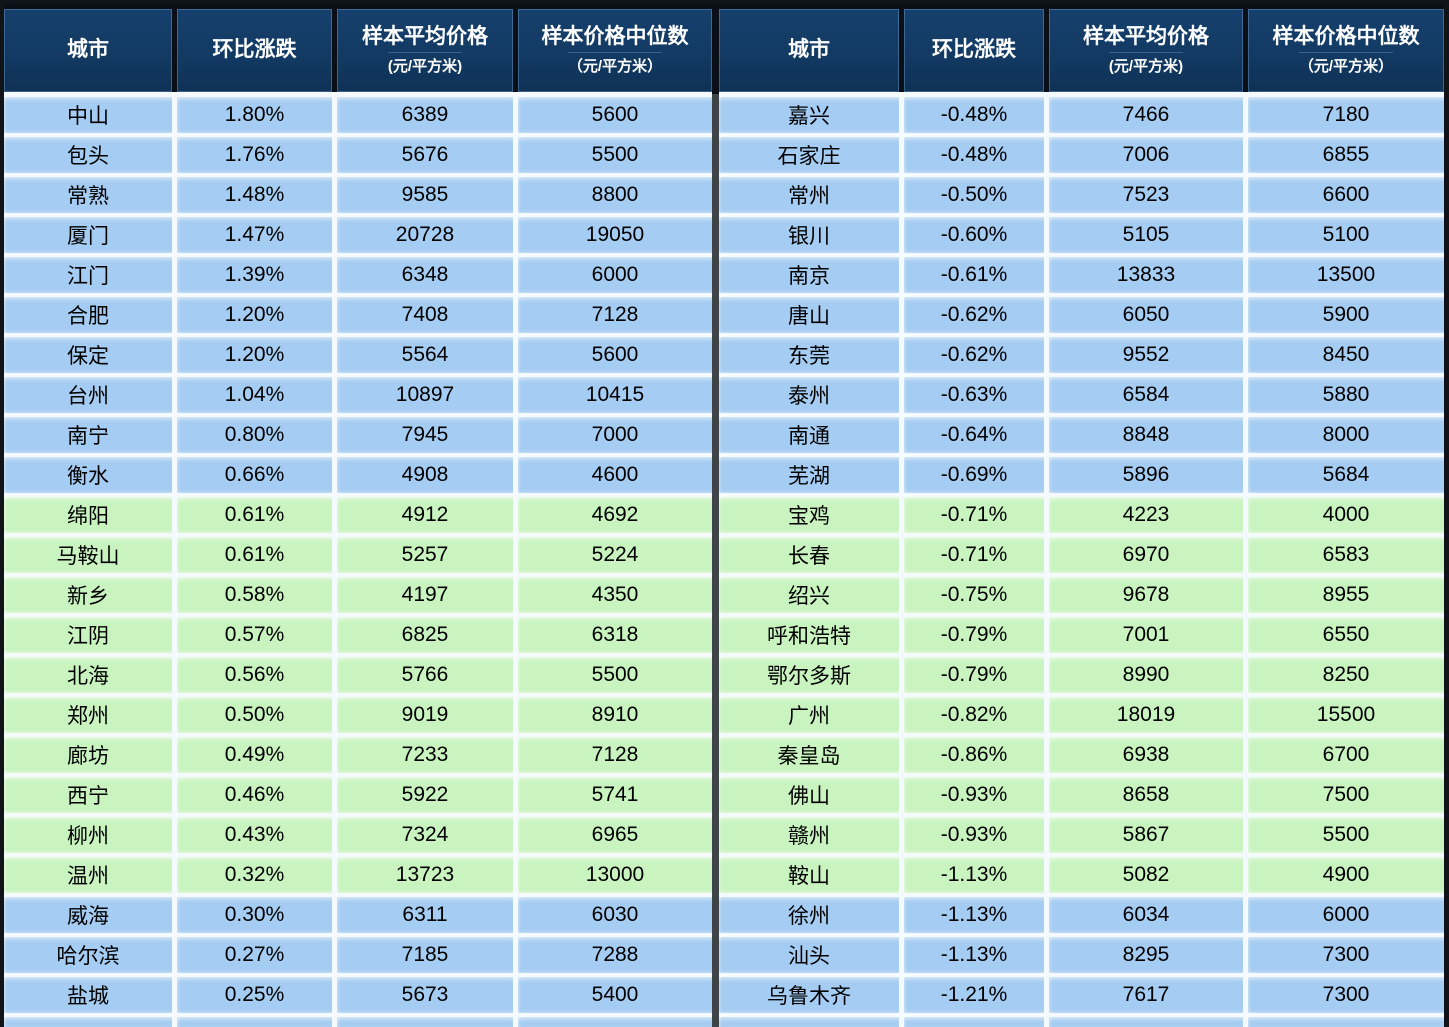 The height and width of the screenshot is (1027, 1449). What do you see at coordinates (809, 795) in the screenshot?
I see `cell-city: 佛山` at bounding box center [809, 795].